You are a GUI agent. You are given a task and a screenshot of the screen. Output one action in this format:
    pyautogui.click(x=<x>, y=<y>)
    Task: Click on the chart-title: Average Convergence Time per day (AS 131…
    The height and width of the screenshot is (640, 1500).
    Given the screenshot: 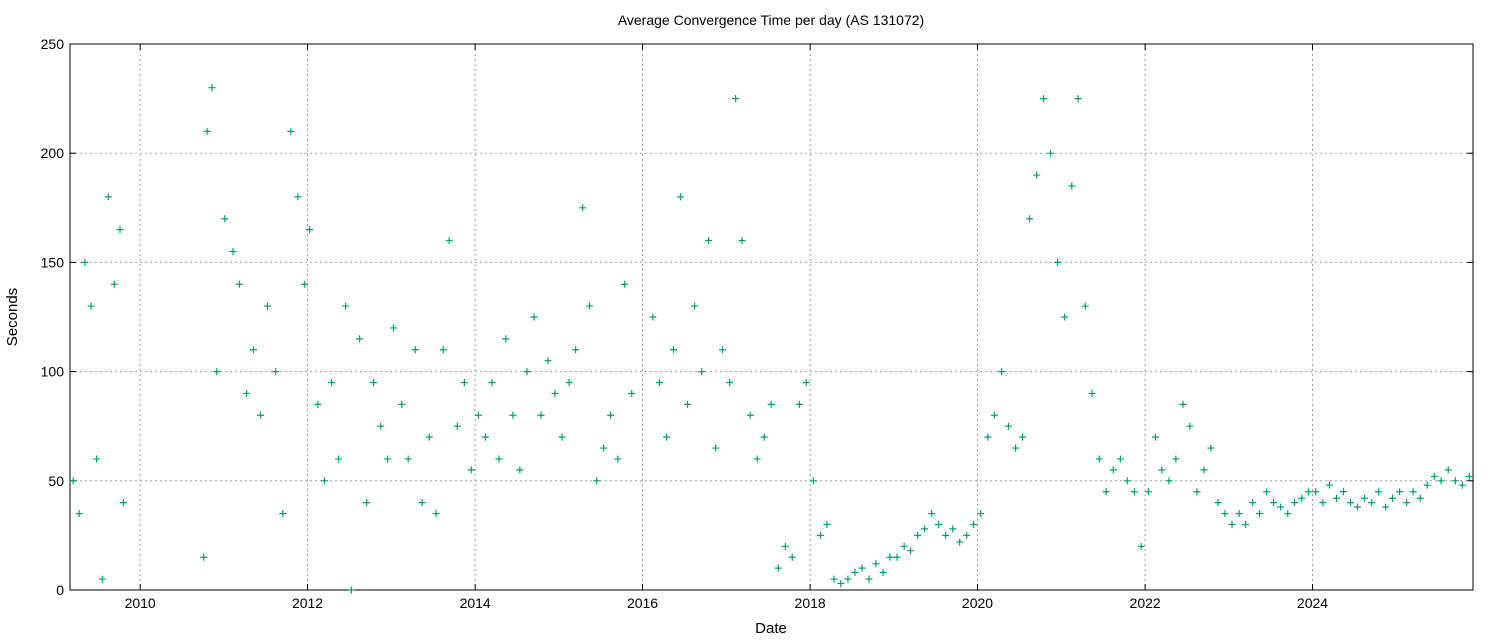 What is the action you would take?
    pyautogui.click(x=771, y=20)
    